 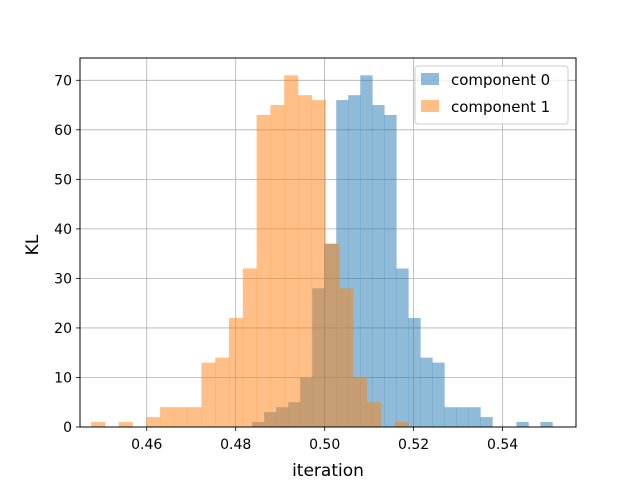 What do you see at coordinates (502, 445) in the screenshot?
I see `x-tick-label: 0.54` at bounding box center [502, 445].